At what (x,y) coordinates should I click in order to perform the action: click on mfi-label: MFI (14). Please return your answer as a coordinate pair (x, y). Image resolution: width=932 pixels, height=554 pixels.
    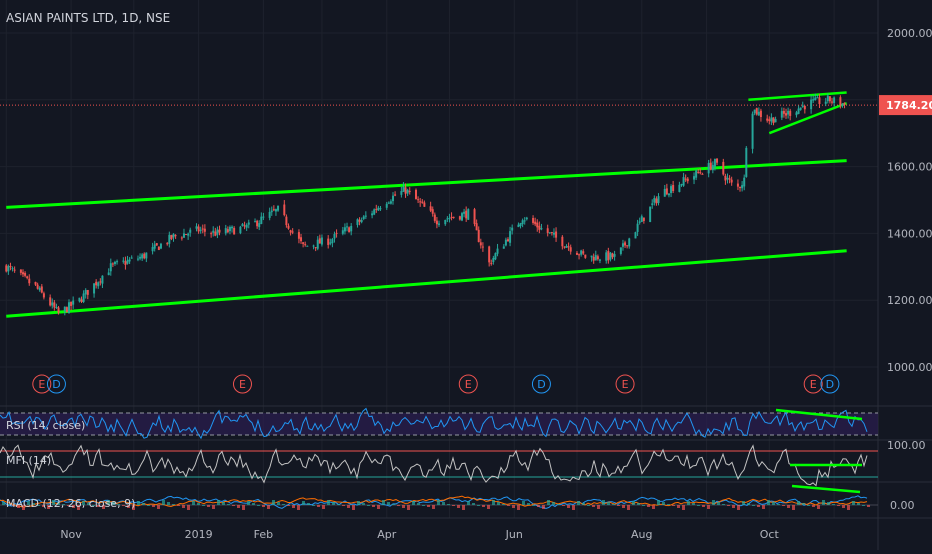
    Looking at the image, I should click on (29, 460).